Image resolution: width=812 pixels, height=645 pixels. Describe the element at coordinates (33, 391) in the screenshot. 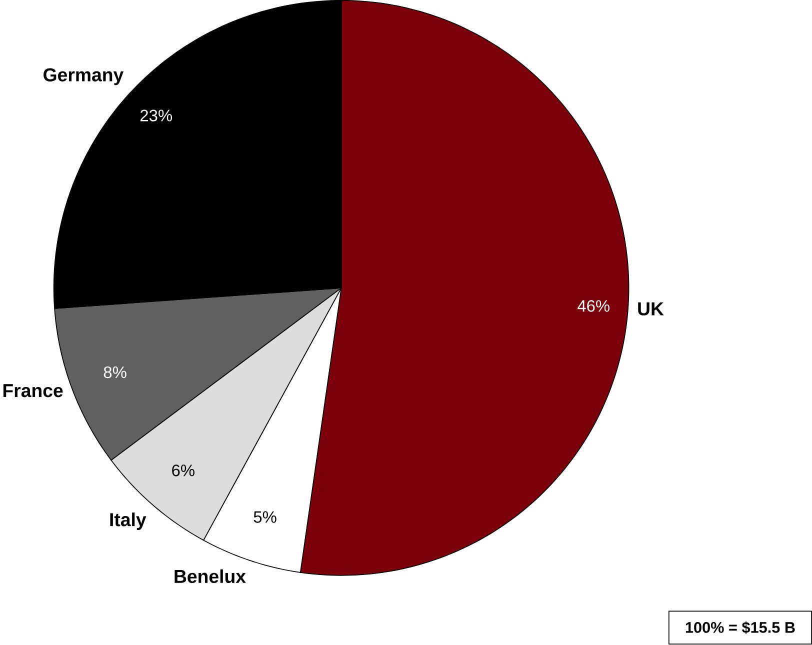

I see `slice-label: France` at that location.